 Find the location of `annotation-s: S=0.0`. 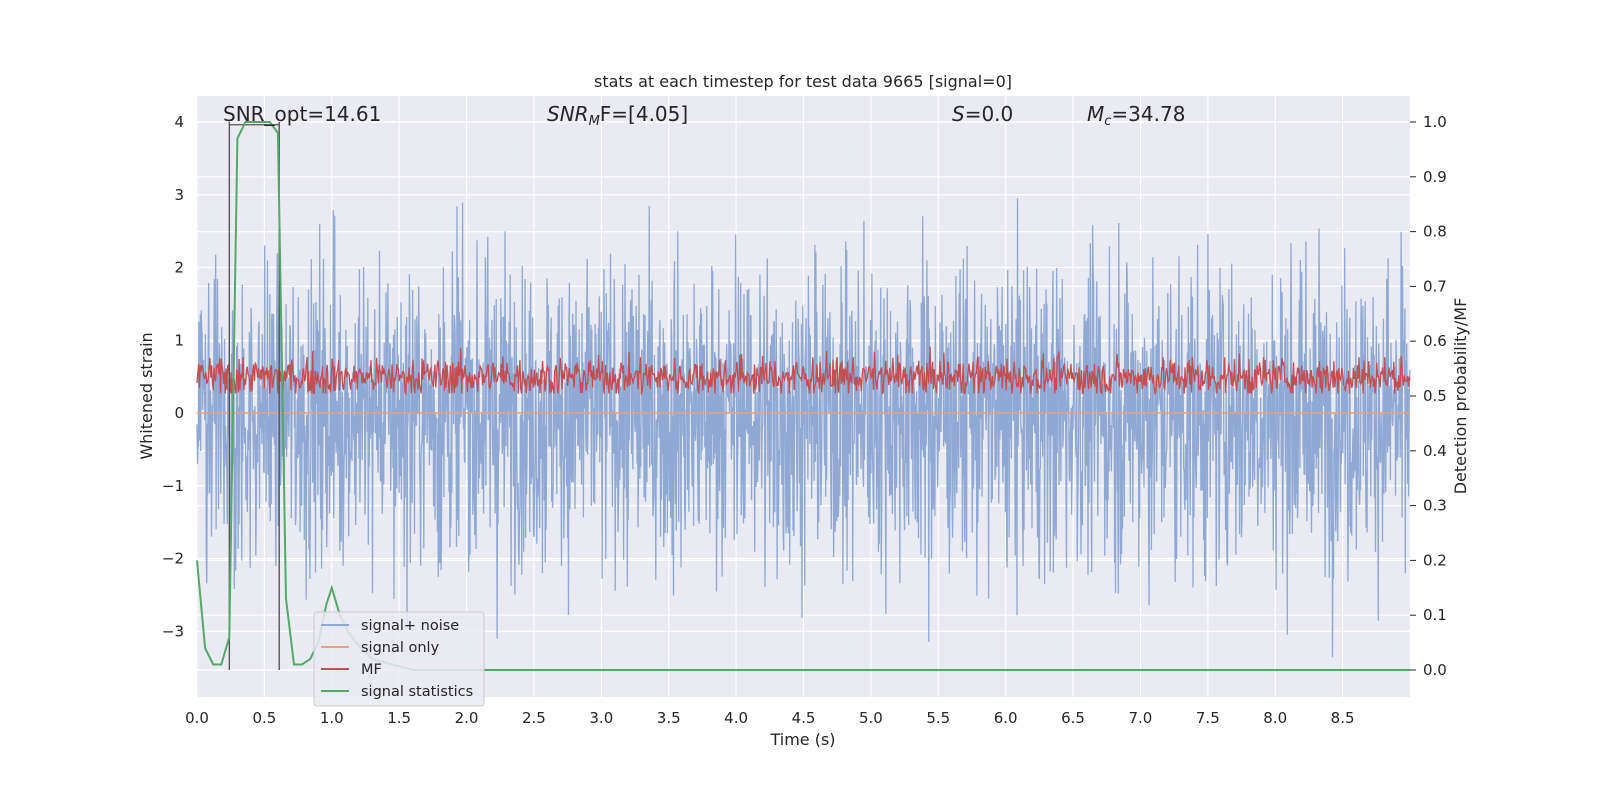

annotation-s: S=0.0 is located at coordinates (982, 114).